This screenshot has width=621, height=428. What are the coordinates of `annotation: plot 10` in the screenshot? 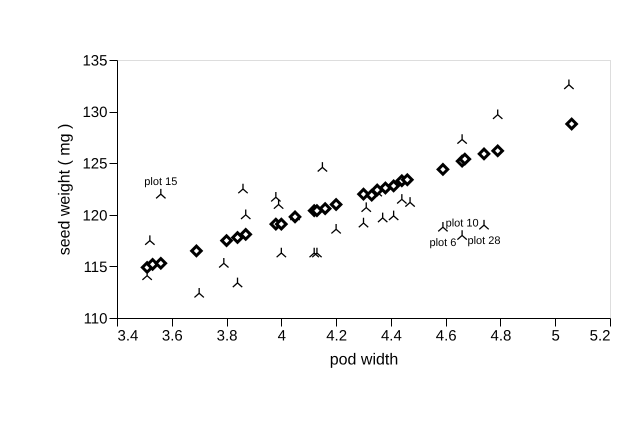 It's located at (462, 223).